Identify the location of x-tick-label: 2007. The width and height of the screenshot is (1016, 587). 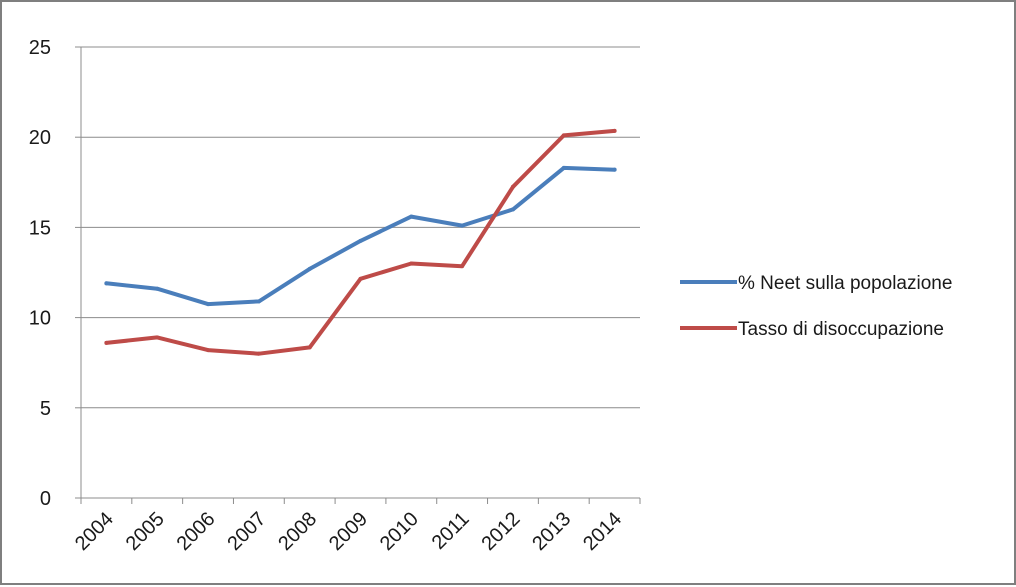
(246, 531).